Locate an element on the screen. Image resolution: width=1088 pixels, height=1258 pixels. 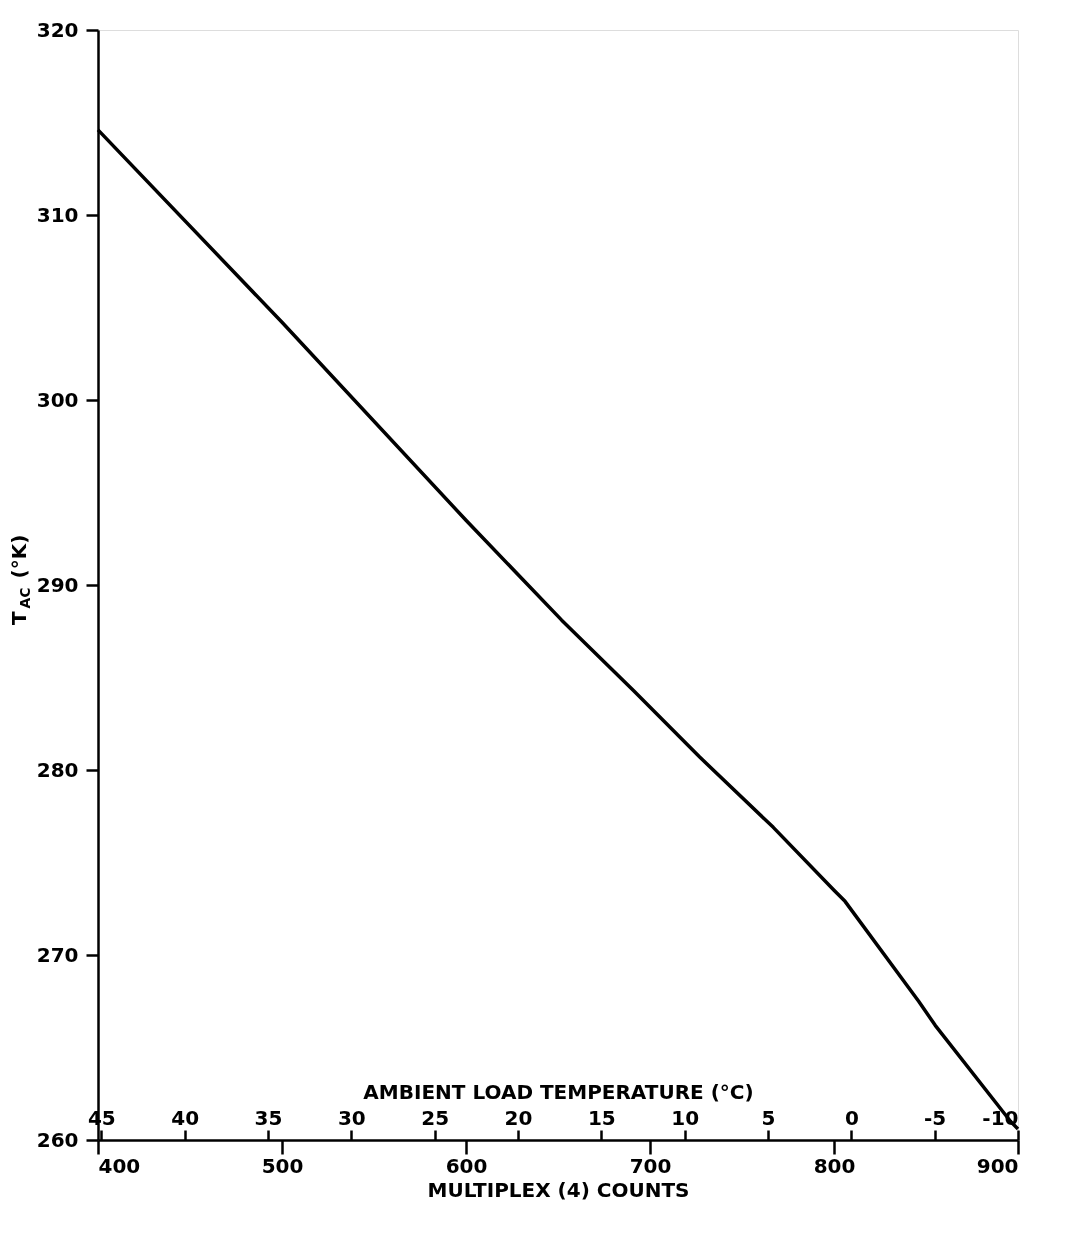
y-tick-label: 260 is located at coordinates (57, 1139).